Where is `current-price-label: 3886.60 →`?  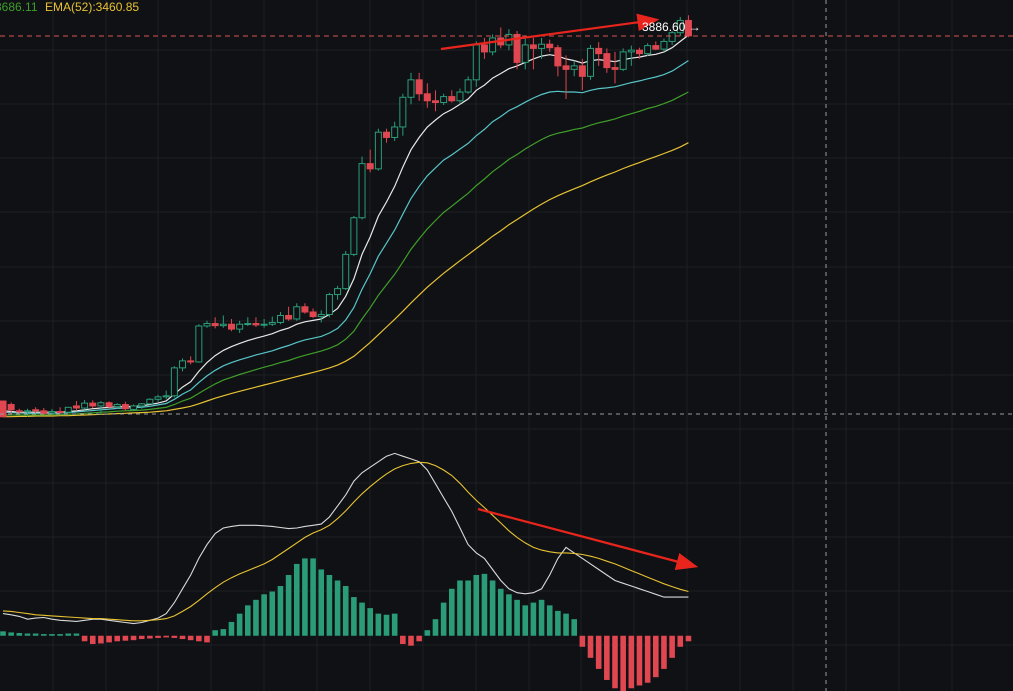 current-price-label: 3886.60 → is located at coordinates (671, 27).